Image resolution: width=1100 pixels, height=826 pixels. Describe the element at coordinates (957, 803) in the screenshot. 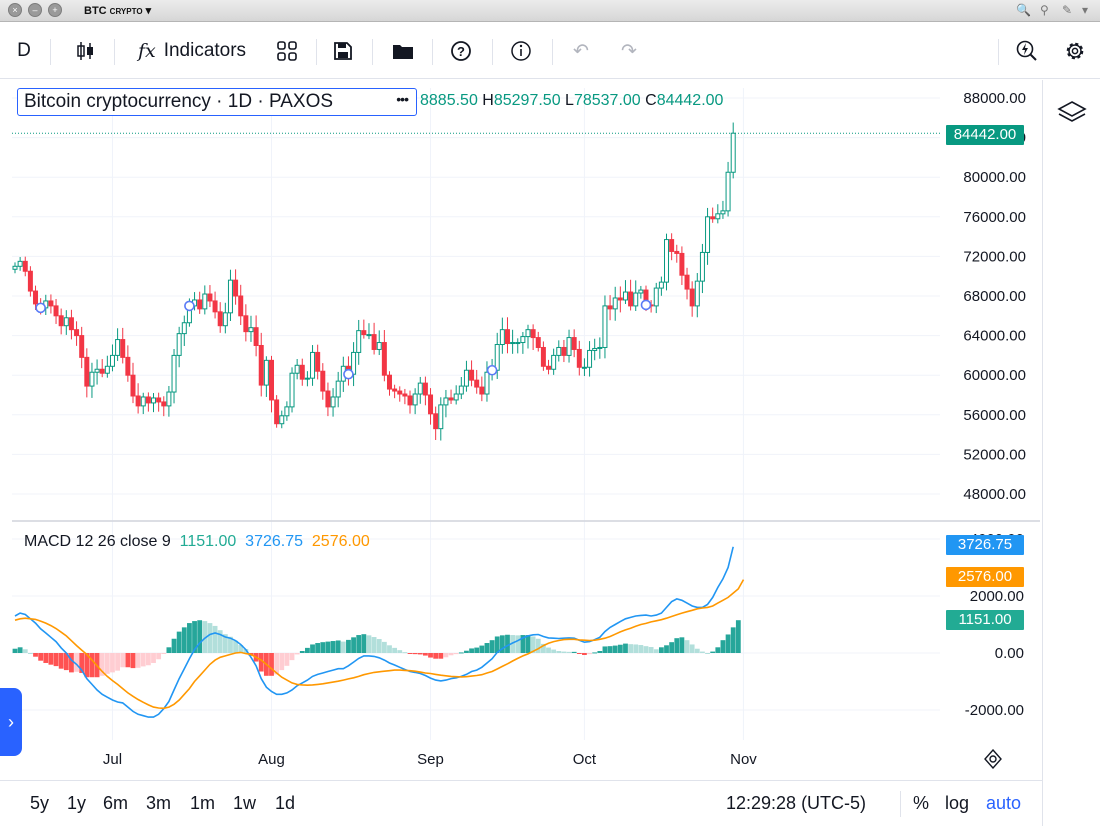

I see `log-scale-toggle: log` at that location.